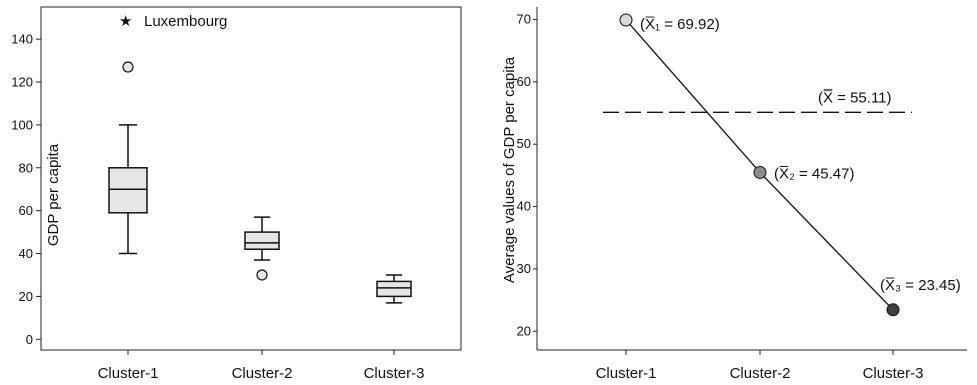 The height and width of the screenshot is (385, 977). What do you see at coordinates (26, 167) in the screenshot?
I see `y-tick-label: 80` at bounding box center [26, 167].